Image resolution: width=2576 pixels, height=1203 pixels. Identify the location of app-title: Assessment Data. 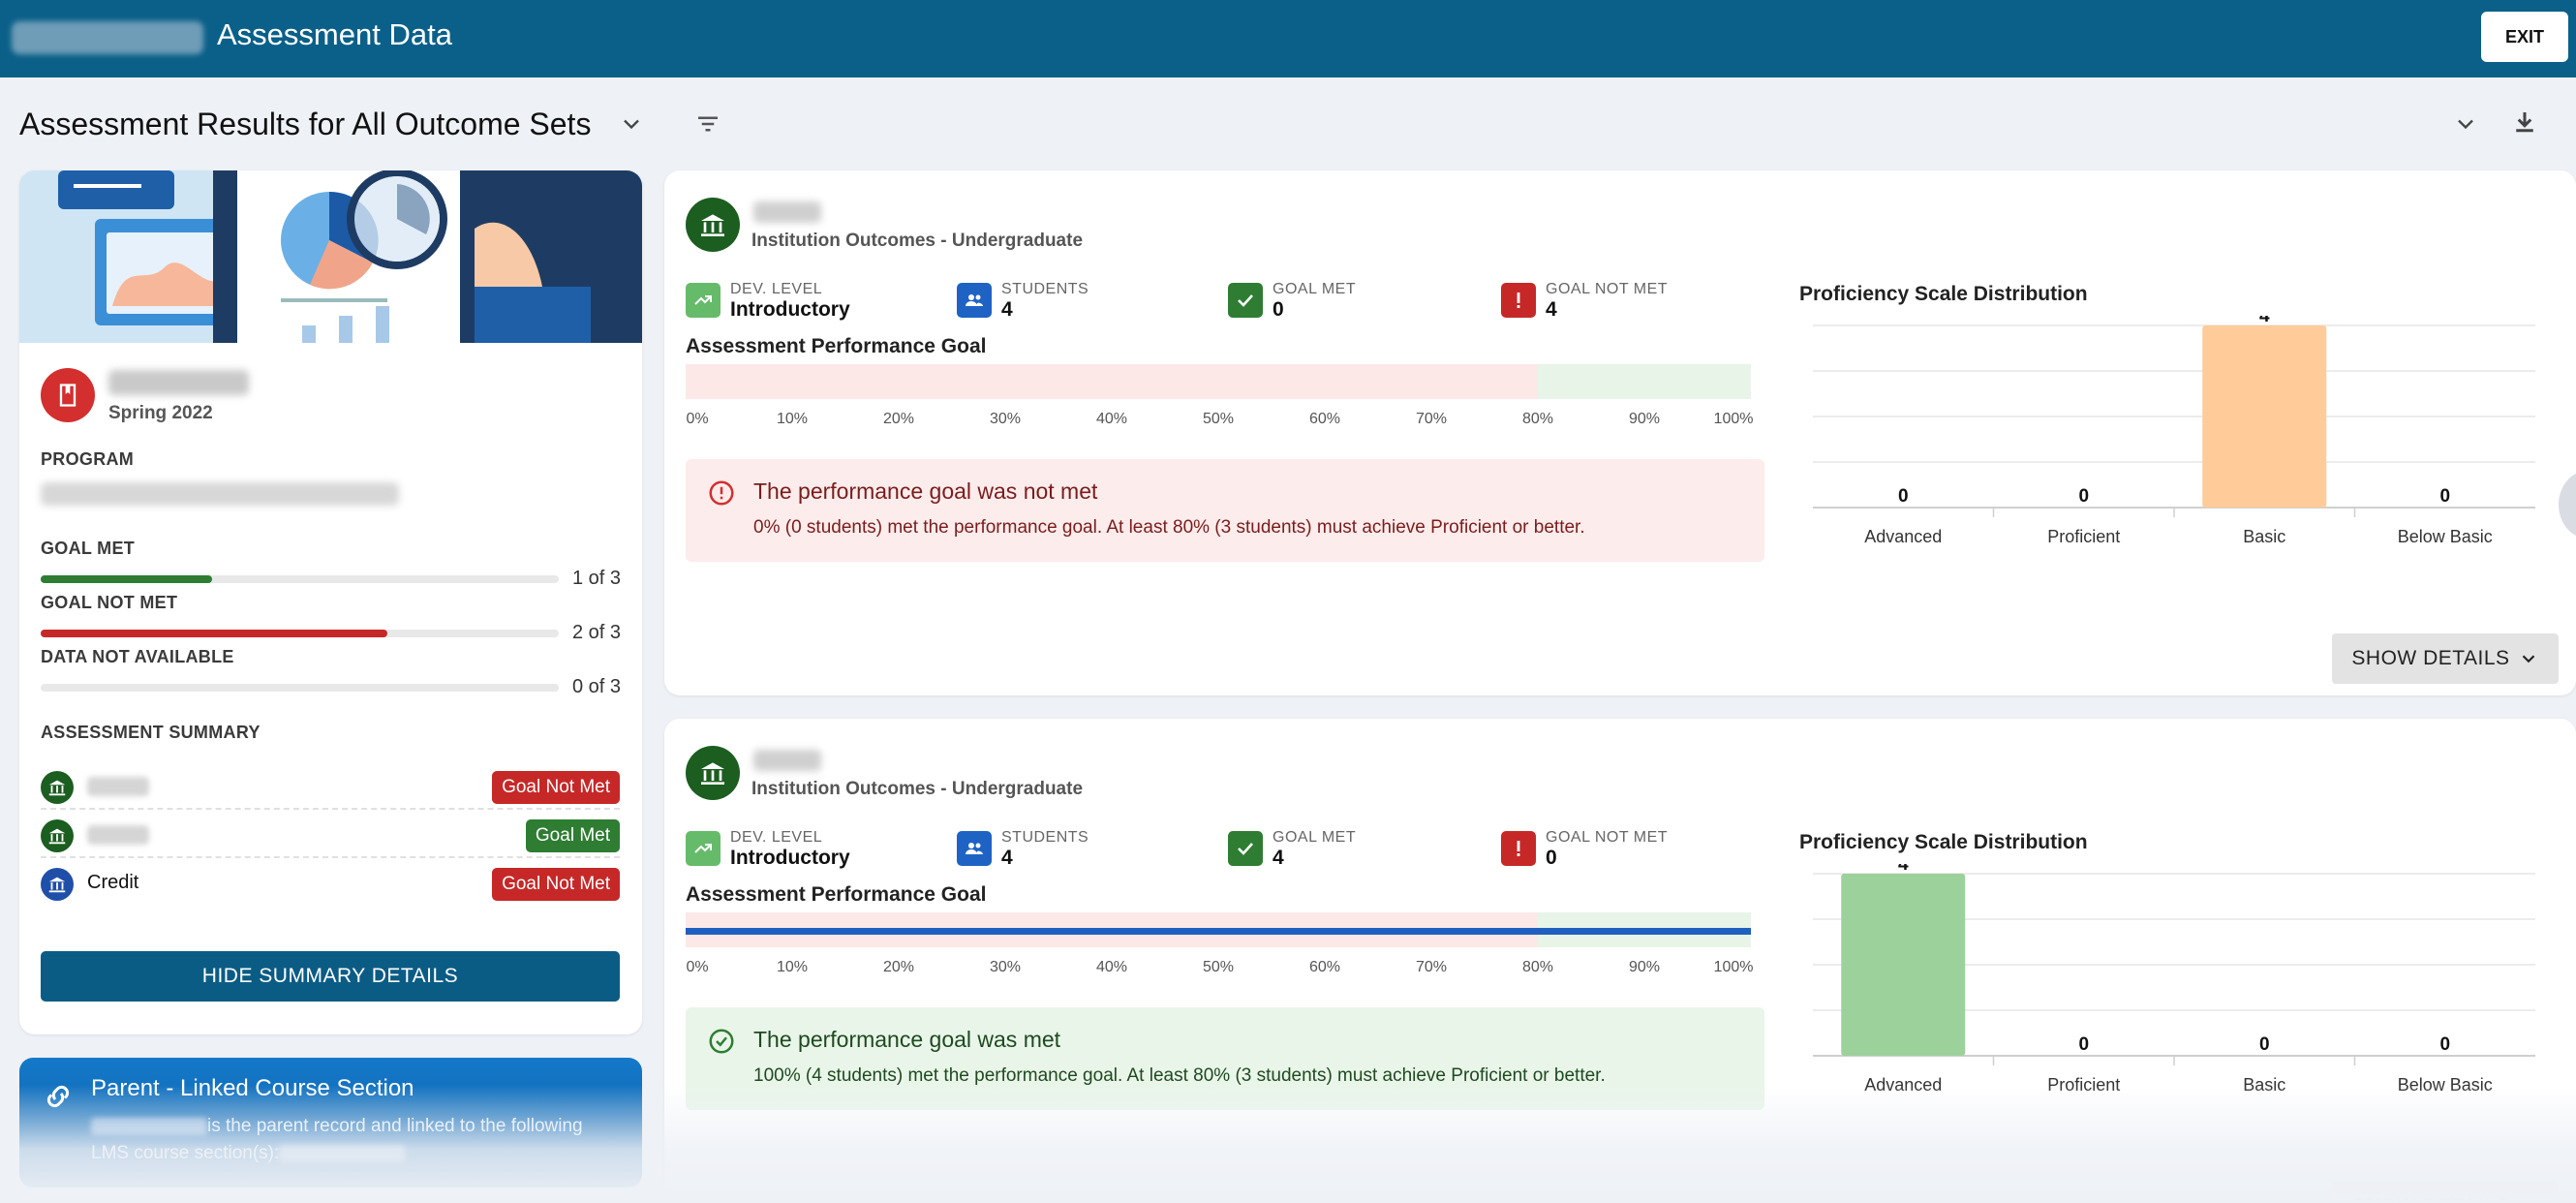
(334, 34).